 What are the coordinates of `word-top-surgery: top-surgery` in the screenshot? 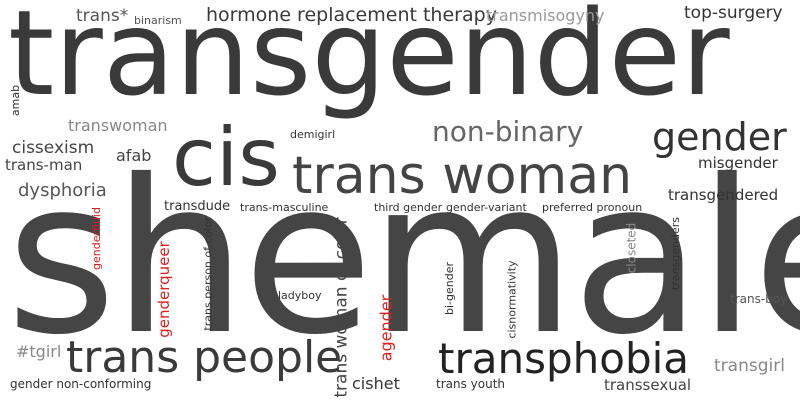 It's located at (733, 13).